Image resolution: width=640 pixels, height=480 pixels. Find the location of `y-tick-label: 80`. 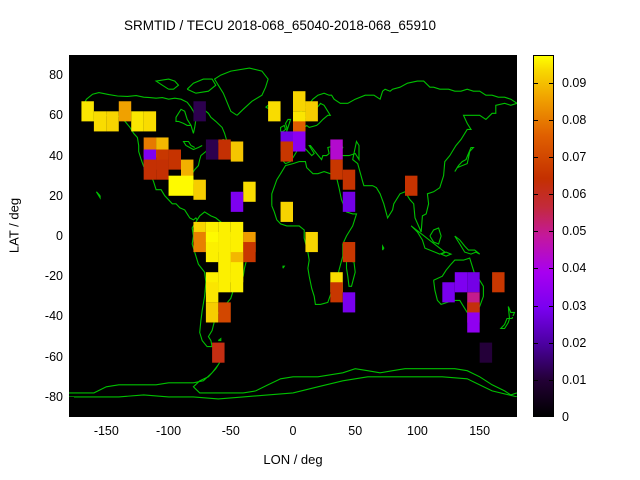

y-tick-label: 80 is located at coordinates (56, 75).